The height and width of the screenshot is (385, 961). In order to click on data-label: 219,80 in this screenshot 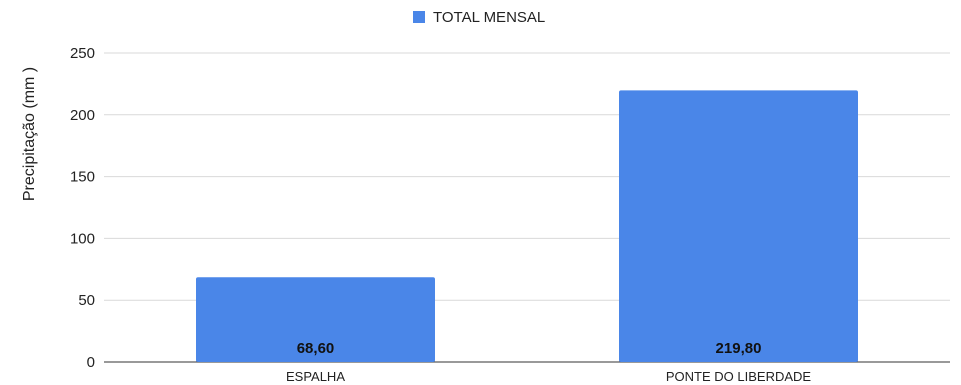, I will do `click(739, 348)`.